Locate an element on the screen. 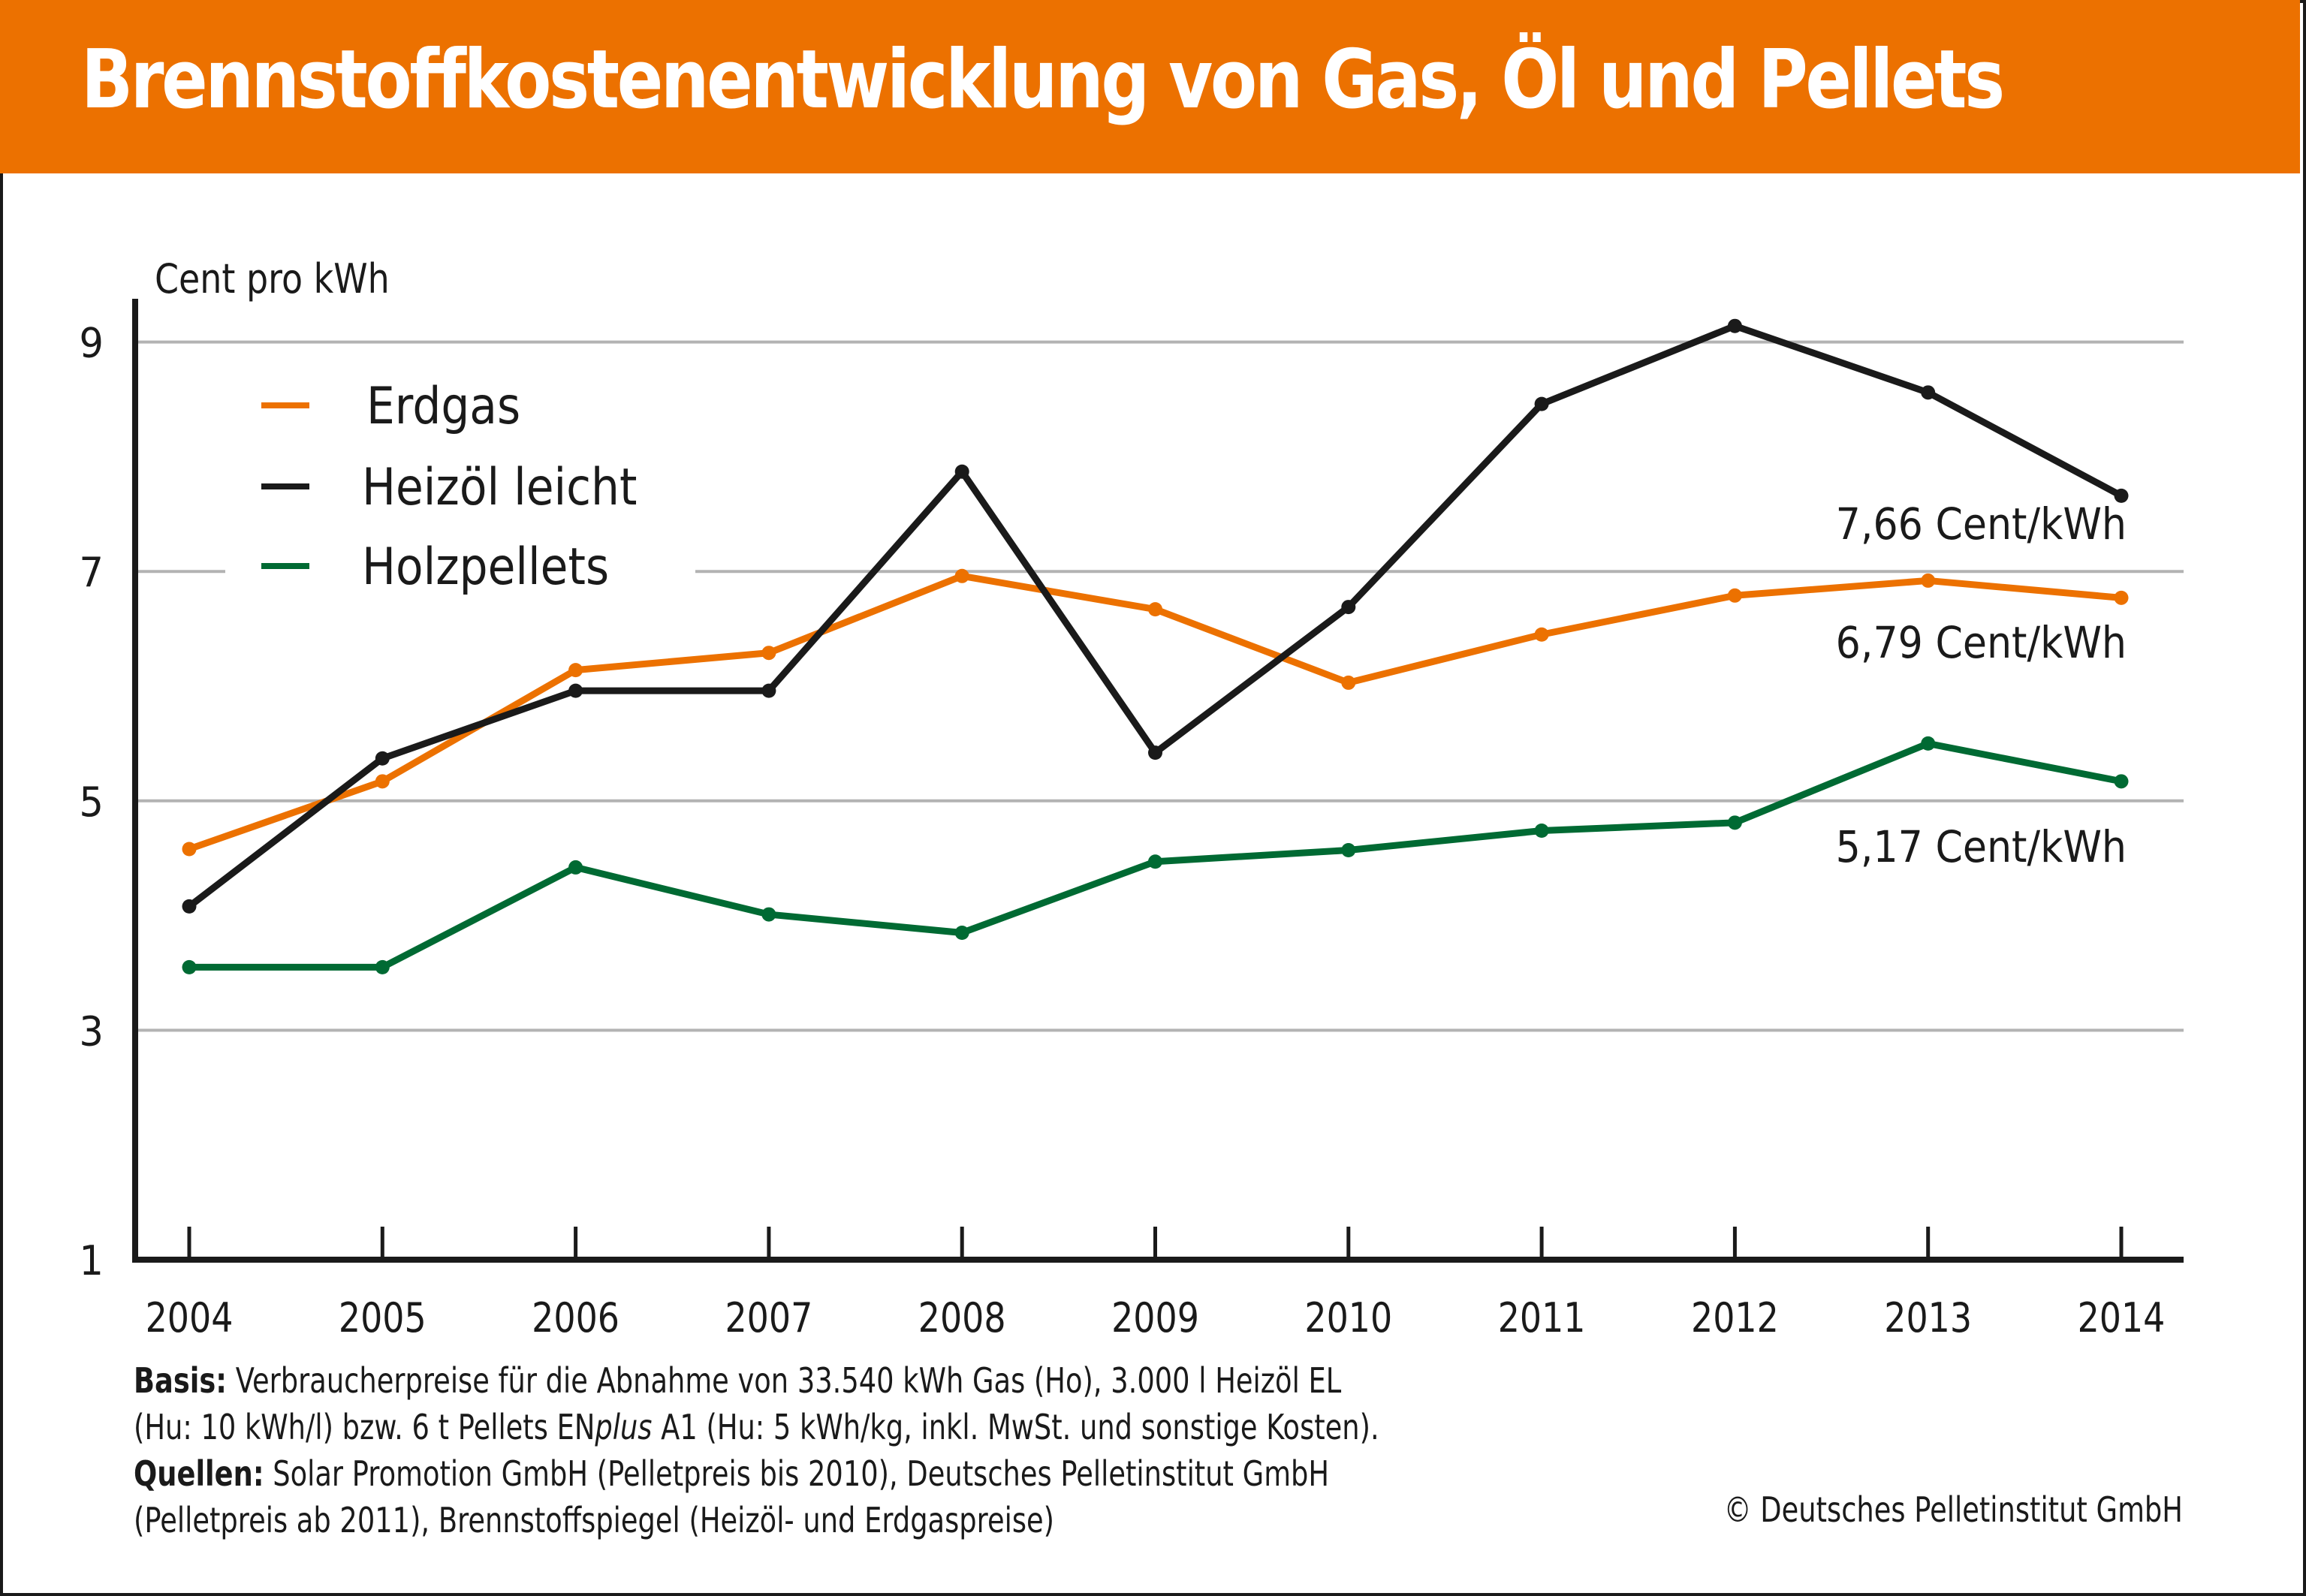 Image resolution: width=2306 pixels, height=1596 pixels. data-point-erdgas-2012 is located at coordinates (1734, 595).